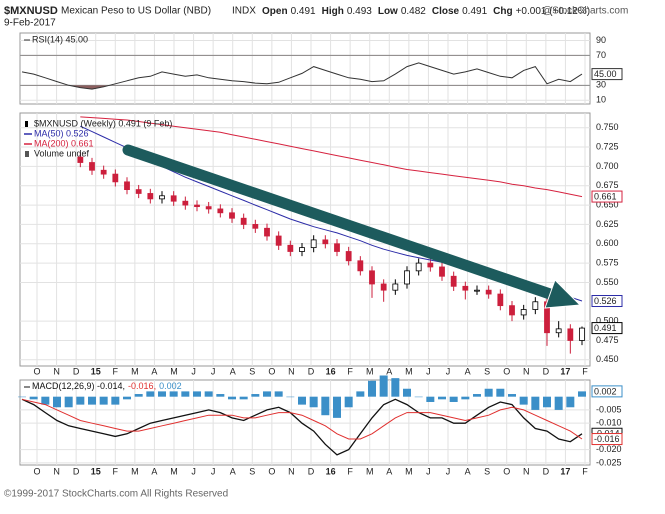  I want to click on quote-value: 0.482, so click(413, 11).